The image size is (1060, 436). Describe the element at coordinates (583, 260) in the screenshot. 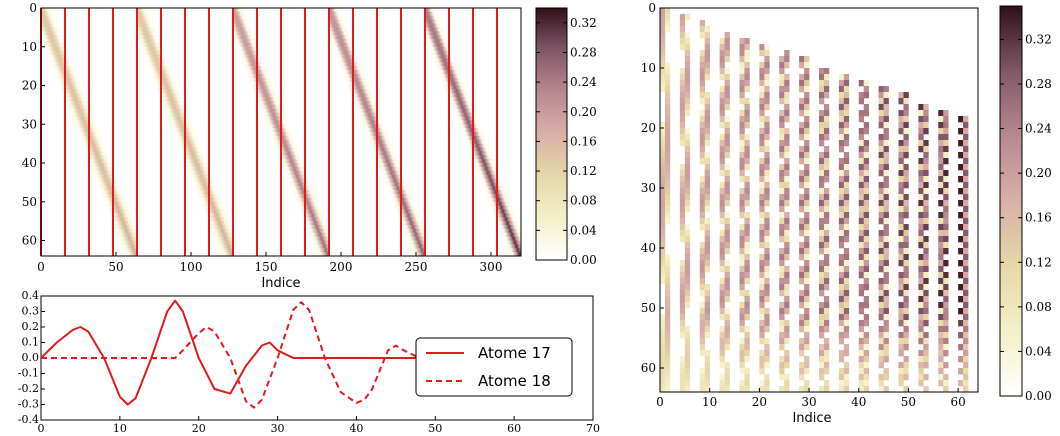

I see `colorbar-tick-label: 0.00` at that location.